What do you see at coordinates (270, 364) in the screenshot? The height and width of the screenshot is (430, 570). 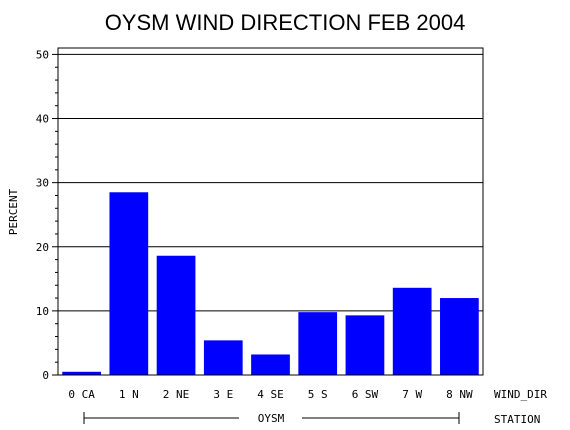 I see `bar-4-se` at bounding box center [270, 364].